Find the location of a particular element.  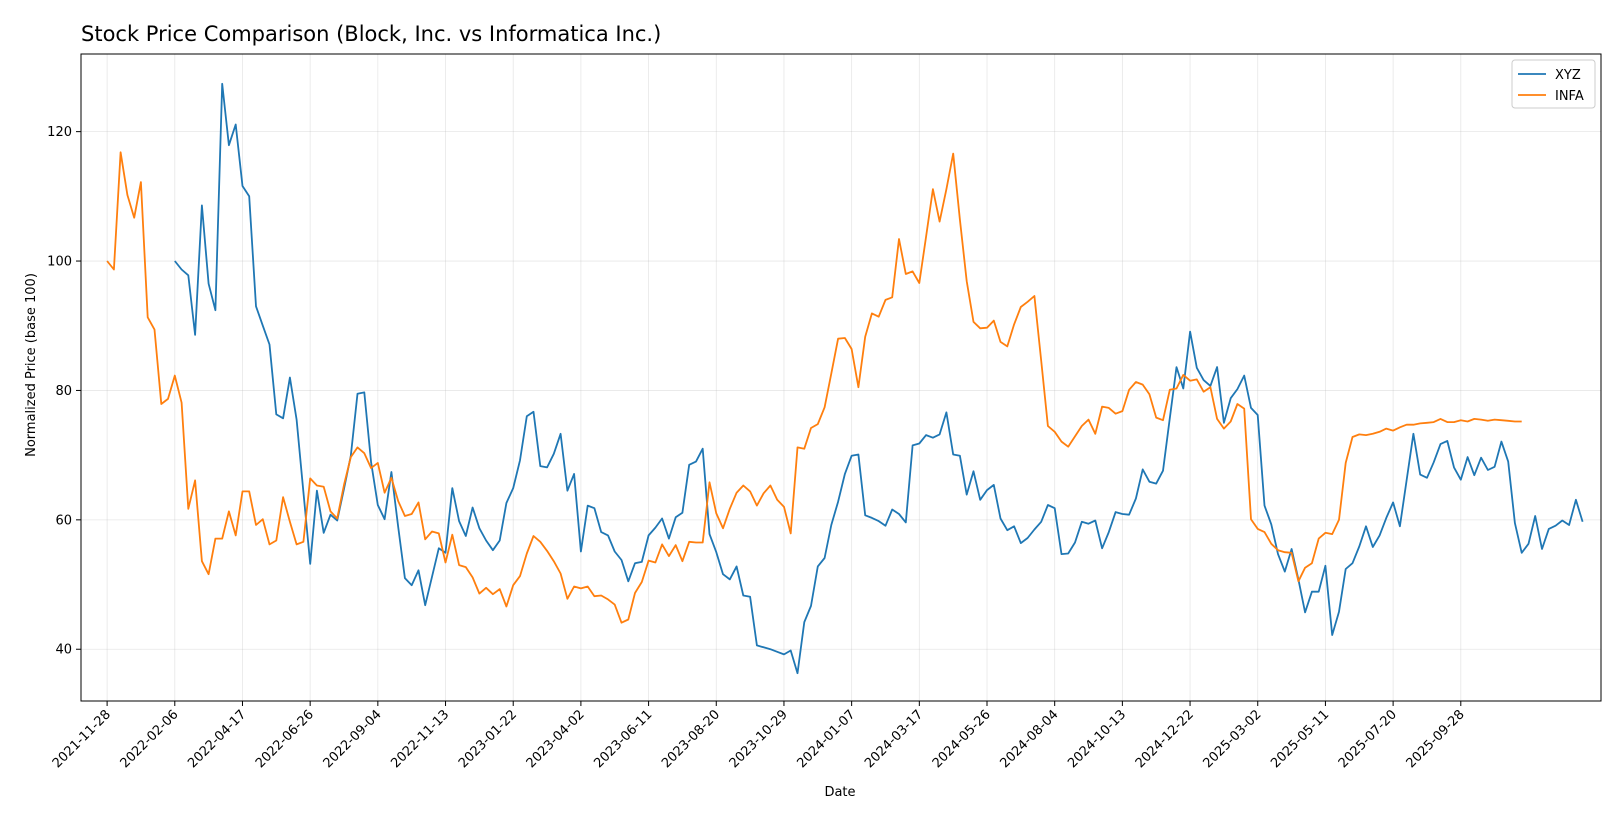

legend-label-xyz: XYZ is located at coordinates (1568, 75).